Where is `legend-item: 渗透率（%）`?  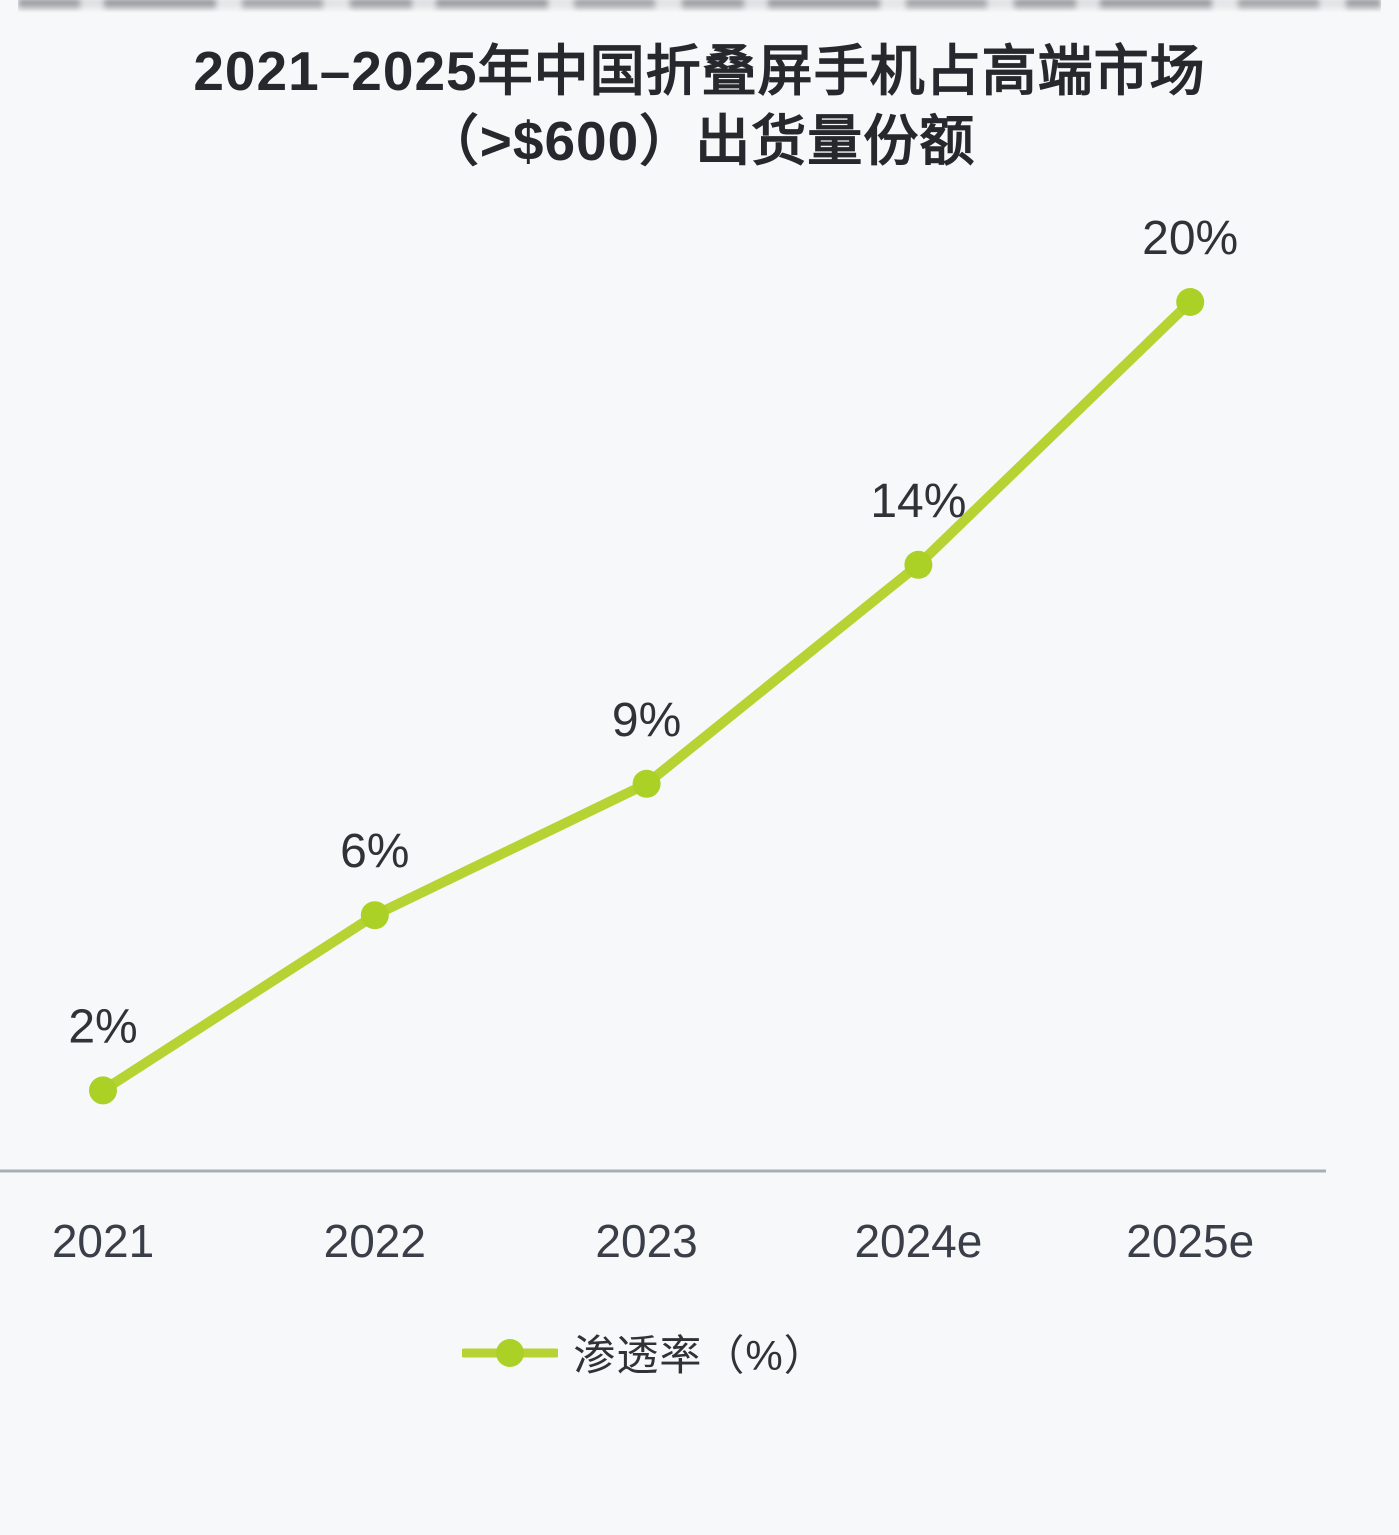
legend-item: 渗透率（%） is located at coordinates (644, 1352).